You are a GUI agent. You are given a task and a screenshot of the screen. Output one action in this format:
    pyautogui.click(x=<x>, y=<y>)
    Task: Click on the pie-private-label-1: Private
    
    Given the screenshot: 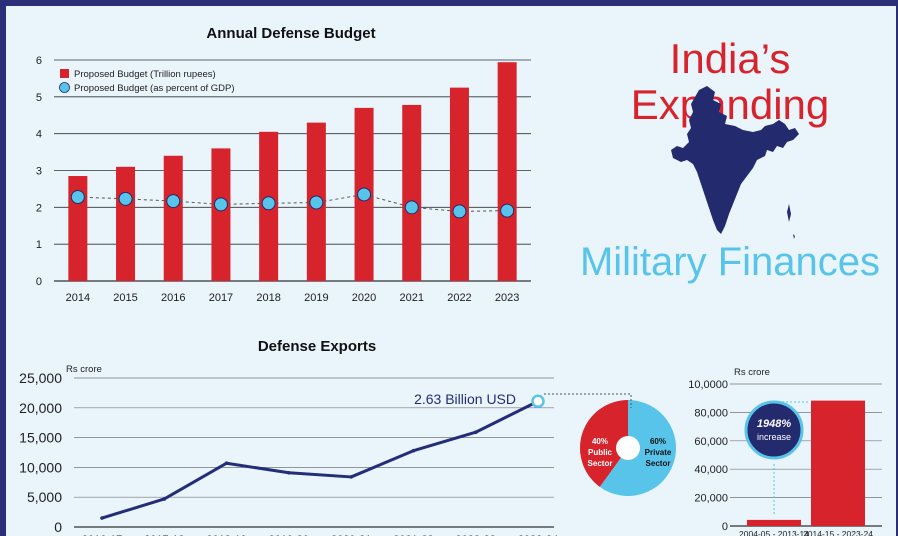 What is the action you would take?
    pyautogui.click(x=658, y=452)
    